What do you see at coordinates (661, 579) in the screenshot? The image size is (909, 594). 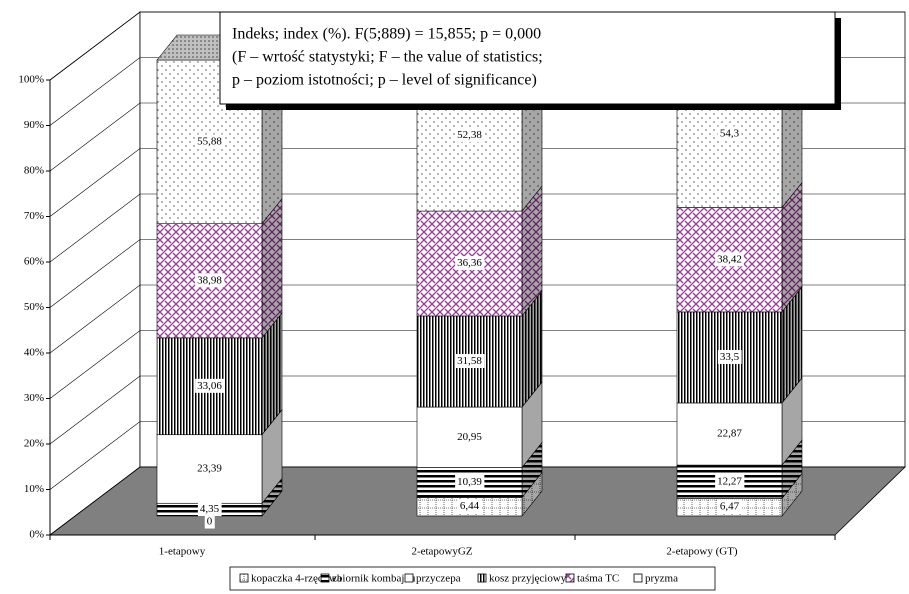 I see `legend-label: pryzma` at bounding box center [661, 579].